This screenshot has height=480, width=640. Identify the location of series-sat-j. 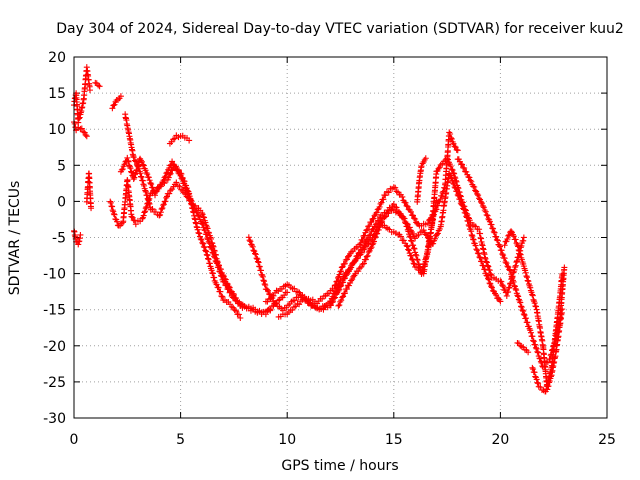
(179, 139).